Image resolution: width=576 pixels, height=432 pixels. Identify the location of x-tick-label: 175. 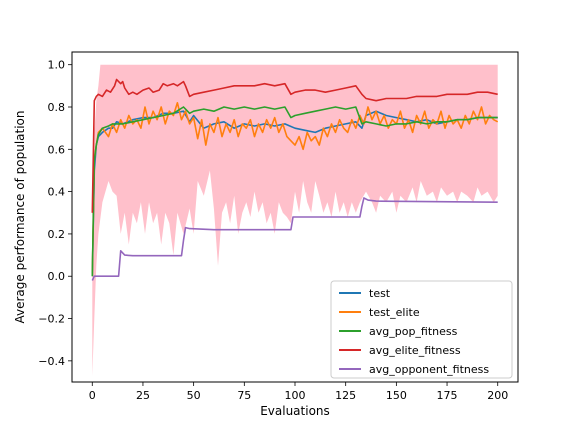
(447, 395).